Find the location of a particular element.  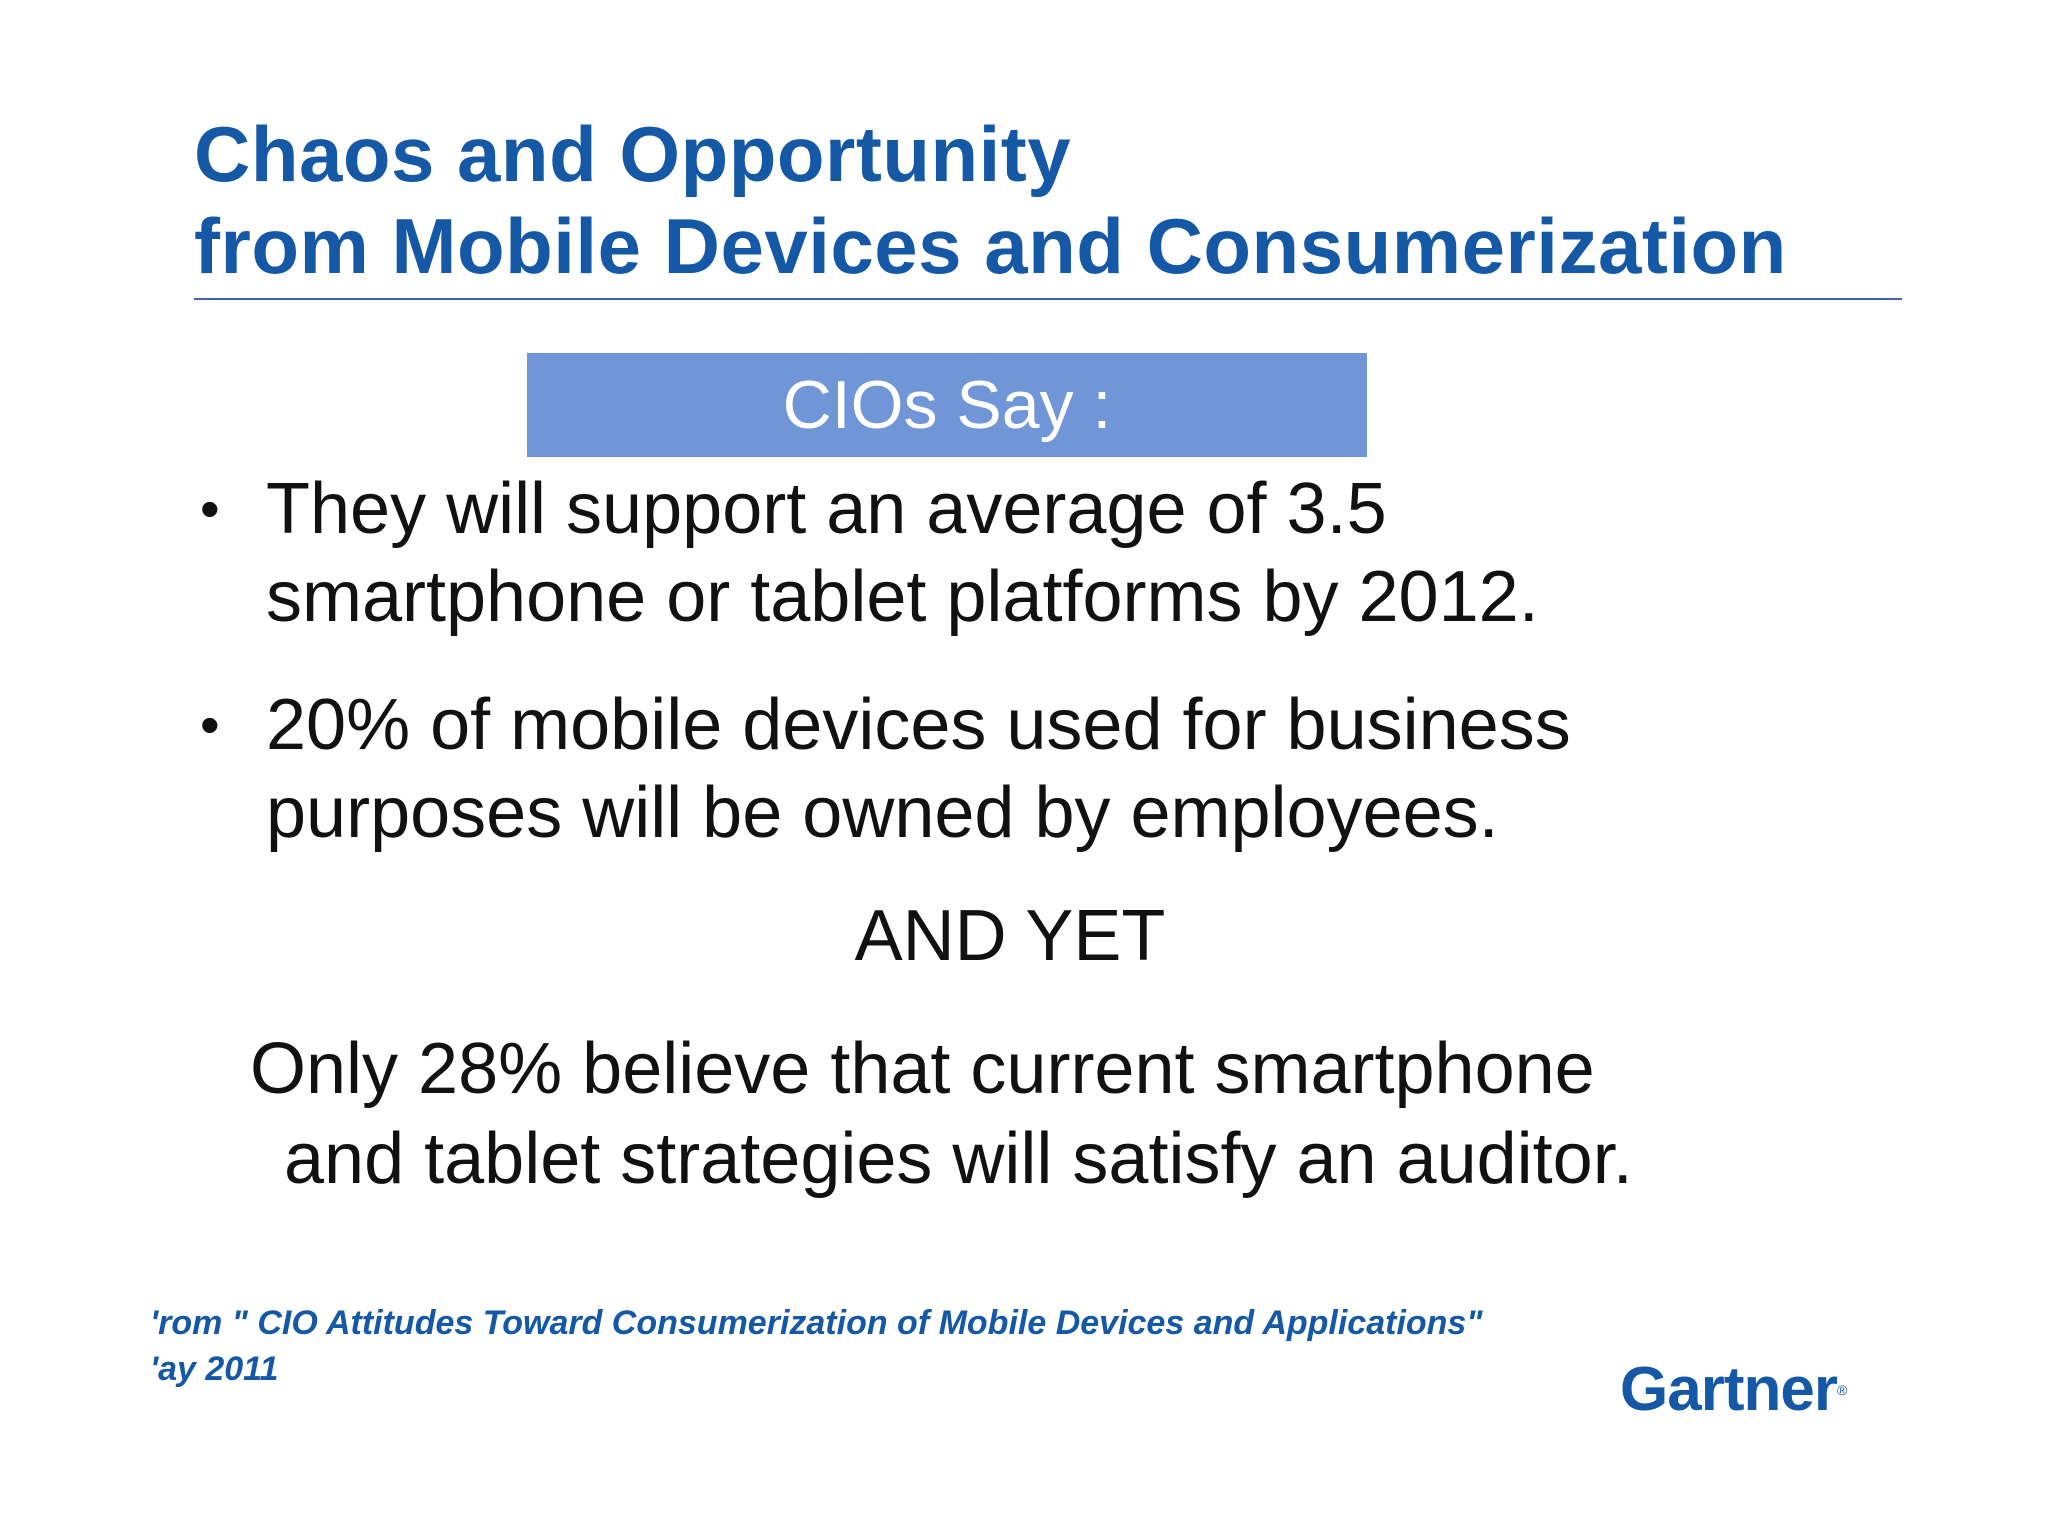

and-yet-heading: AND YET is located at coordinates (1024, 936).